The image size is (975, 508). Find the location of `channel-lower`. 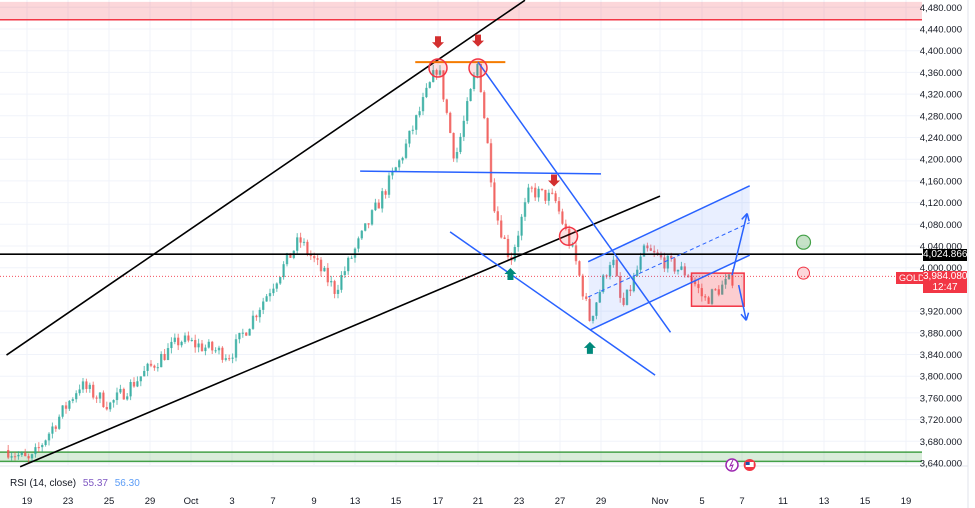

channel-lower is located at coordinates (670, 292).